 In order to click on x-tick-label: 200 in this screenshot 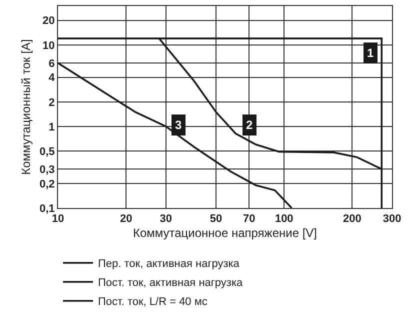, I will do `click(352, 219)`.